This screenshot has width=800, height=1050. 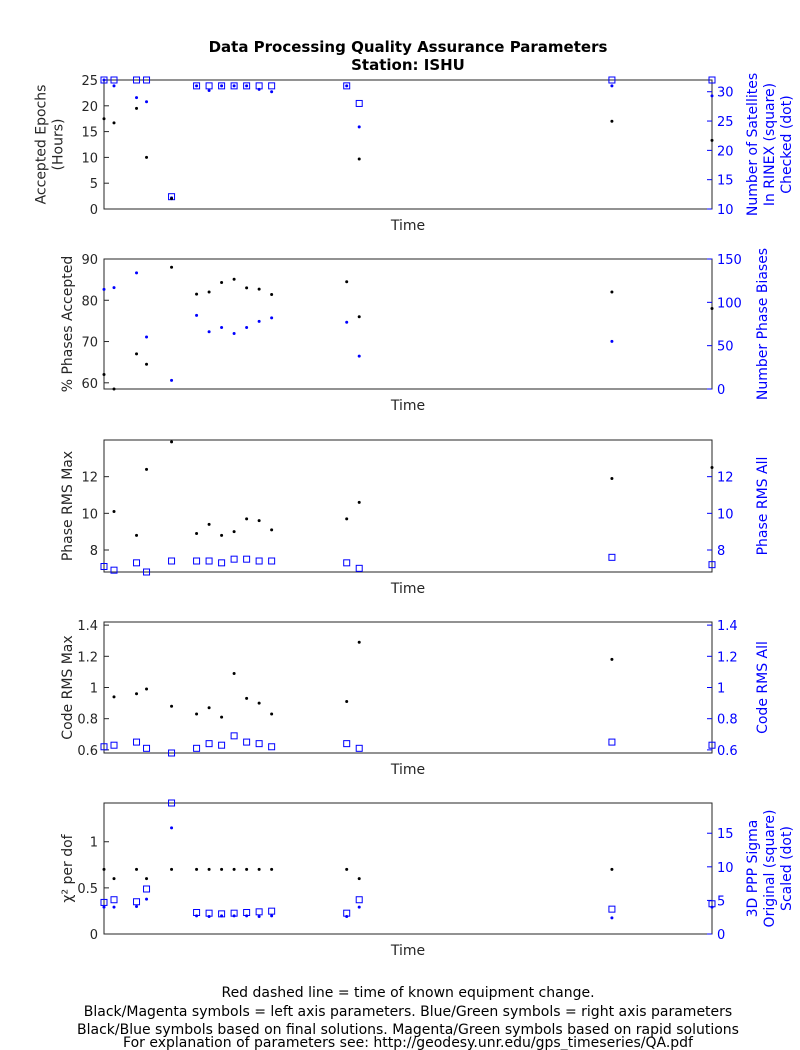 I want to click on right-tick-label: 30, so click(x=725, y=93).